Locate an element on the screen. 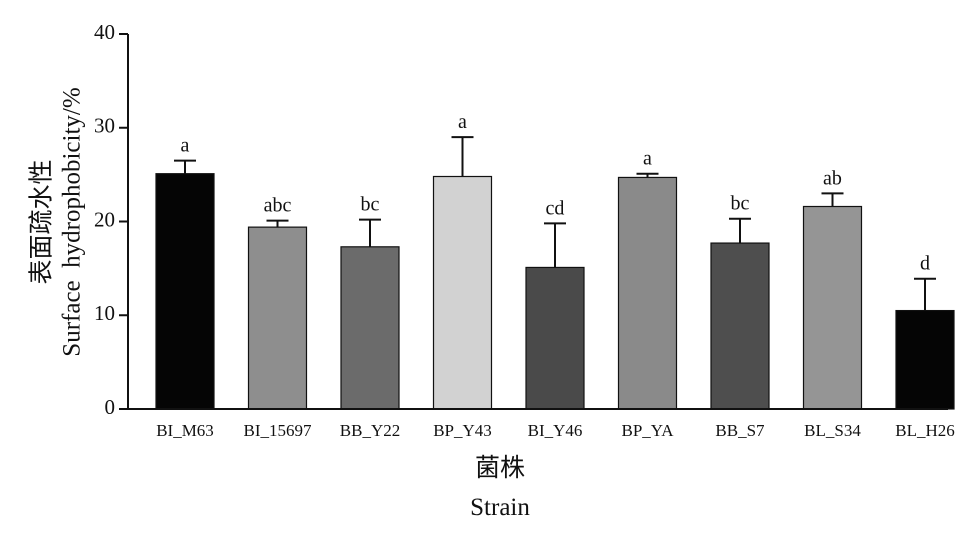 This screenshot has height=533, width=980. x-tick-label: BI_Y46 is located at coordinates (555, 430).